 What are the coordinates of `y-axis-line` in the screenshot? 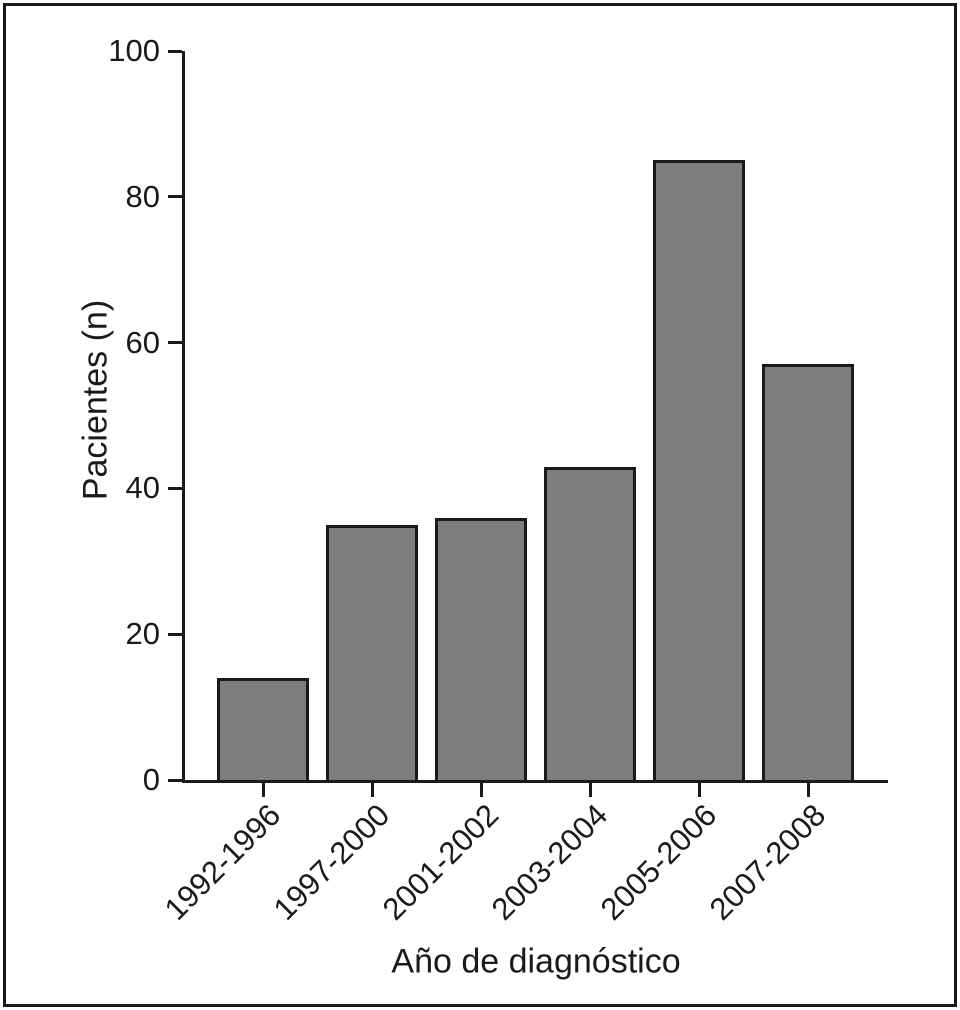 It's located at (183, 417).